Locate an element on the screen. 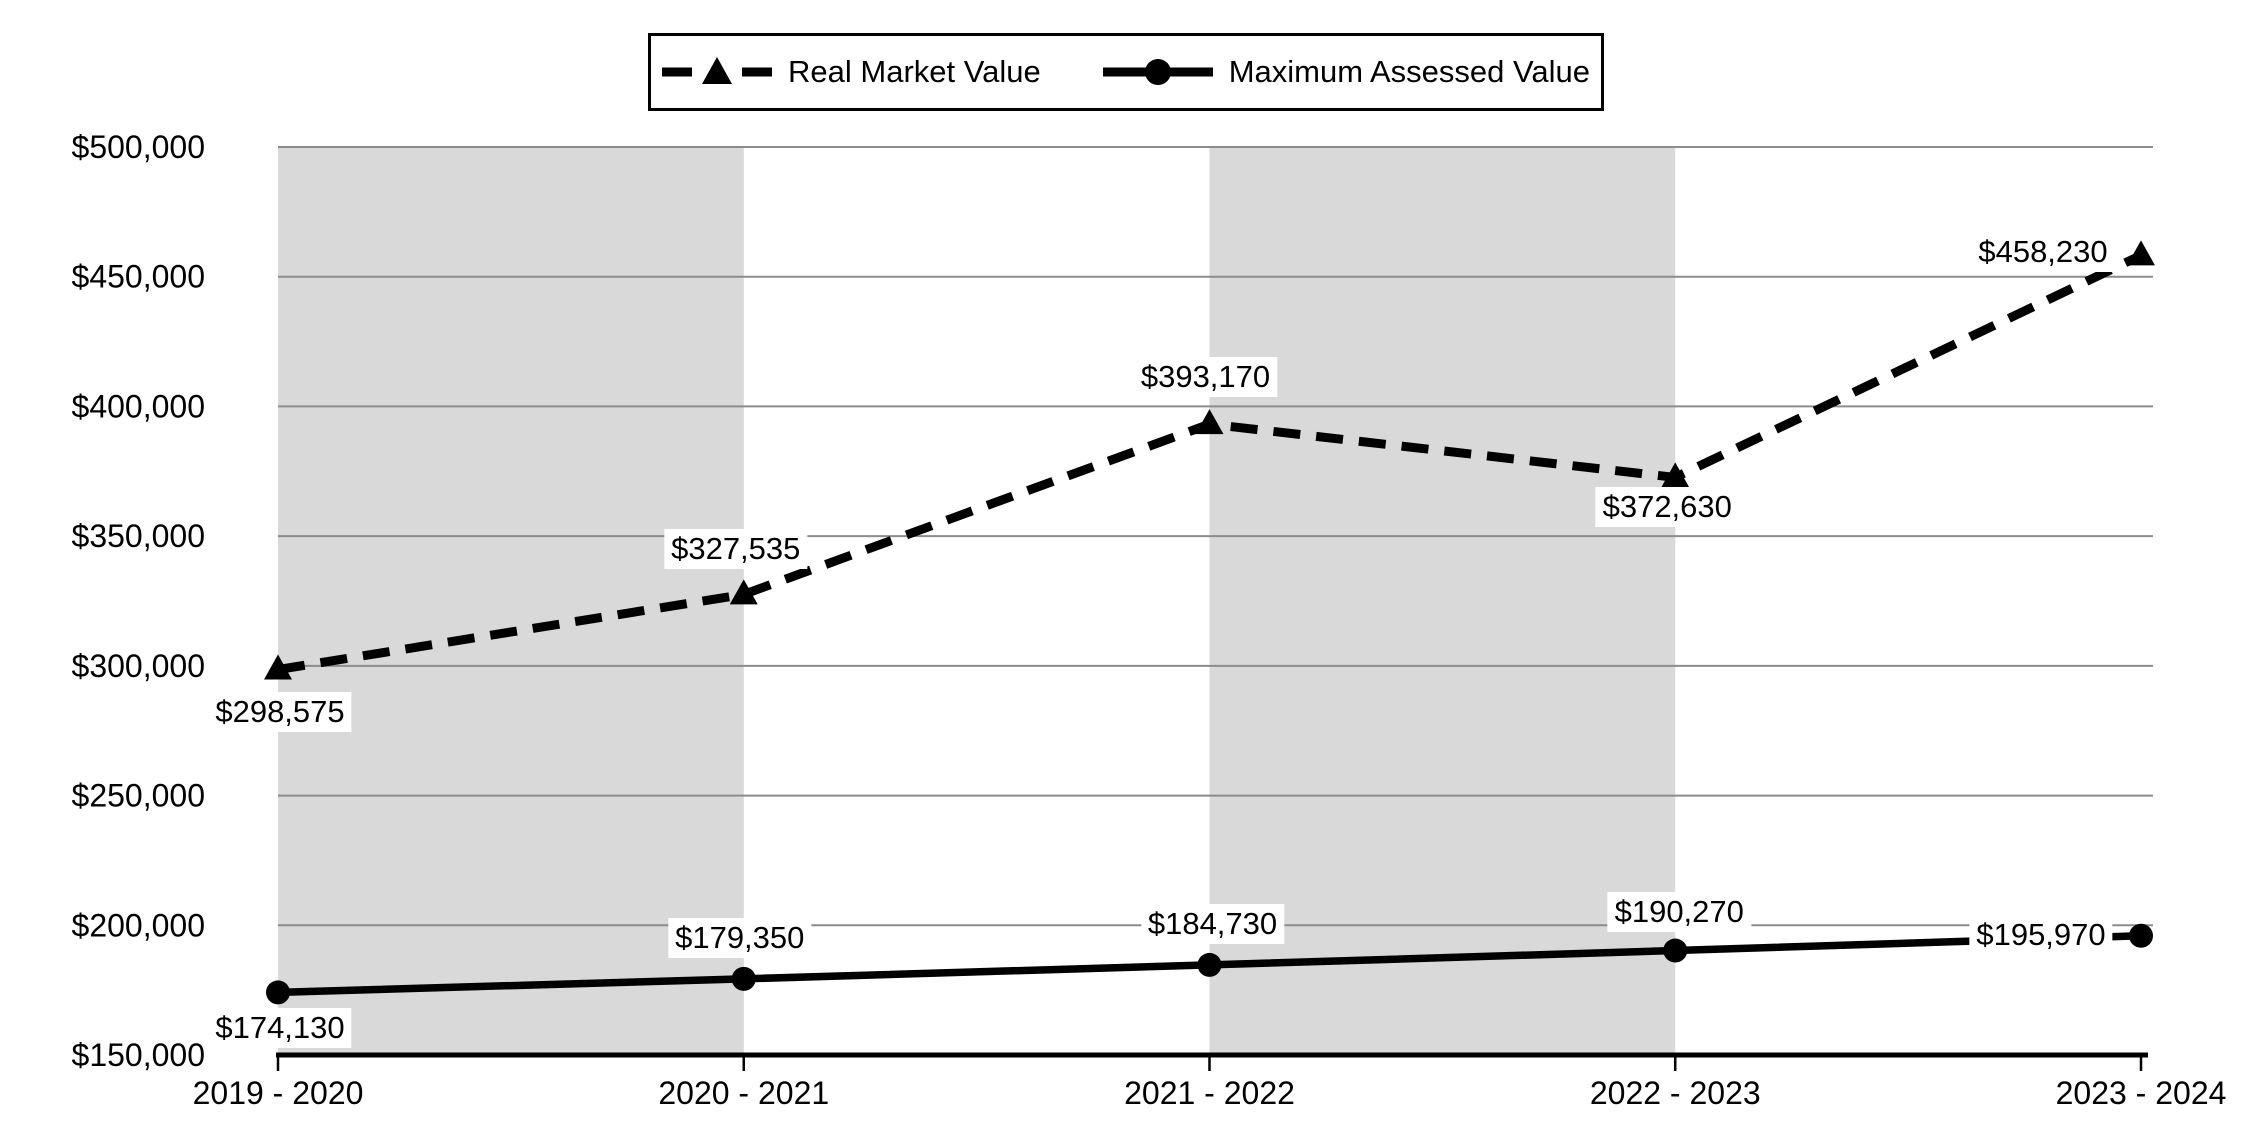 The image size is (2250, 1140). x-axis-tick-label: 2019 - 2020 is located at coordinates (278, 1093).